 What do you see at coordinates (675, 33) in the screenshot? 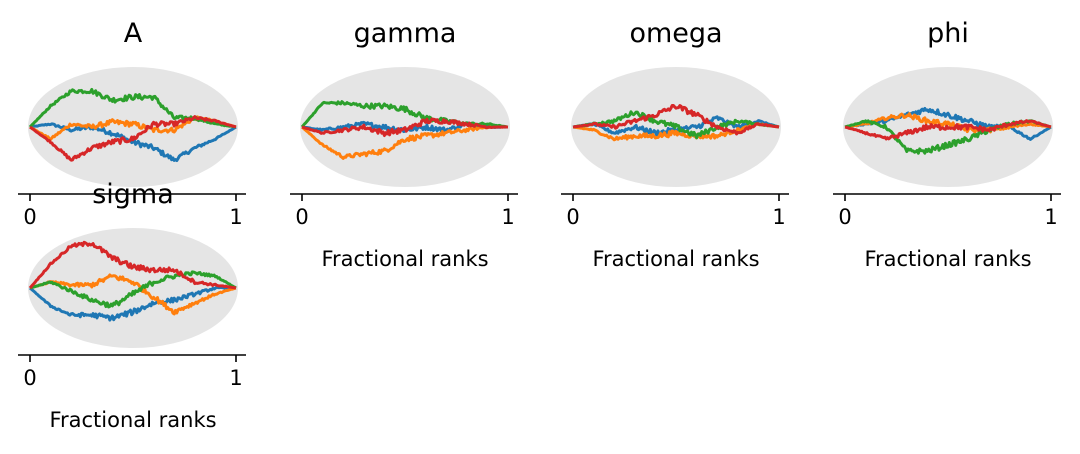
I see `panel-title: omega` at bounding box center [675, 33].